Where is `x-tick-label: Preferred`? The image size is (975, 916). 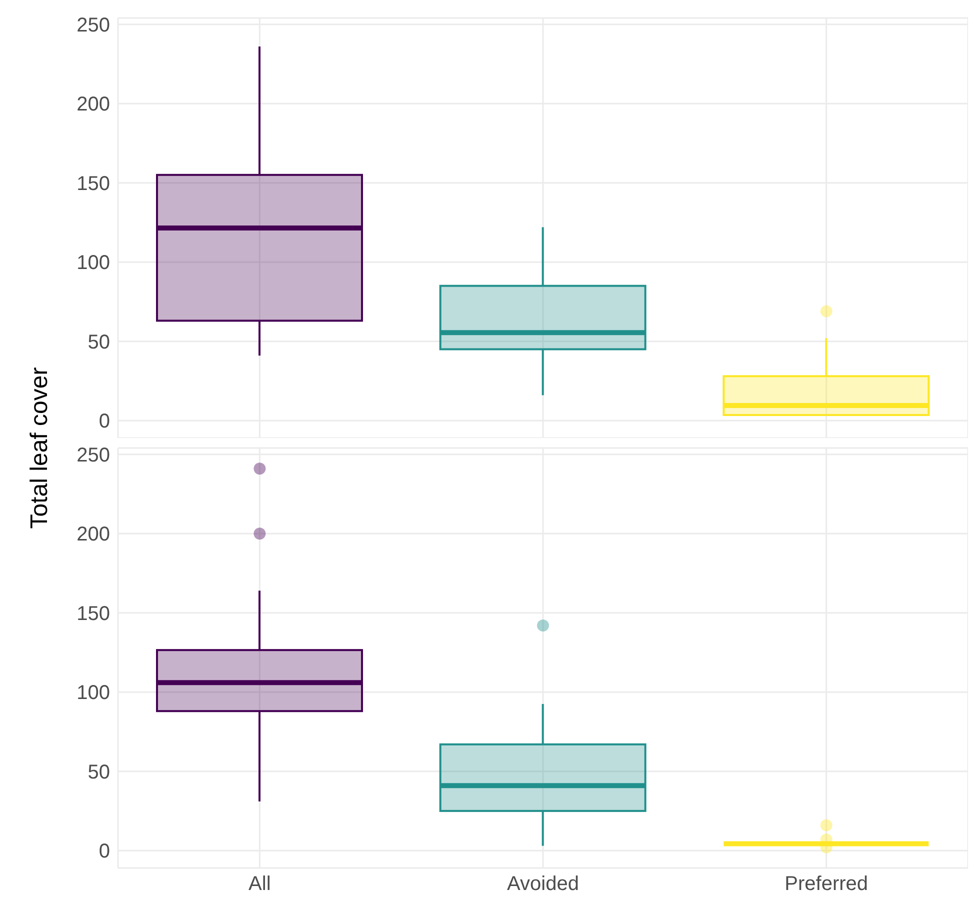 x-tick-label: Preferred is located at coordinates (826, 884).